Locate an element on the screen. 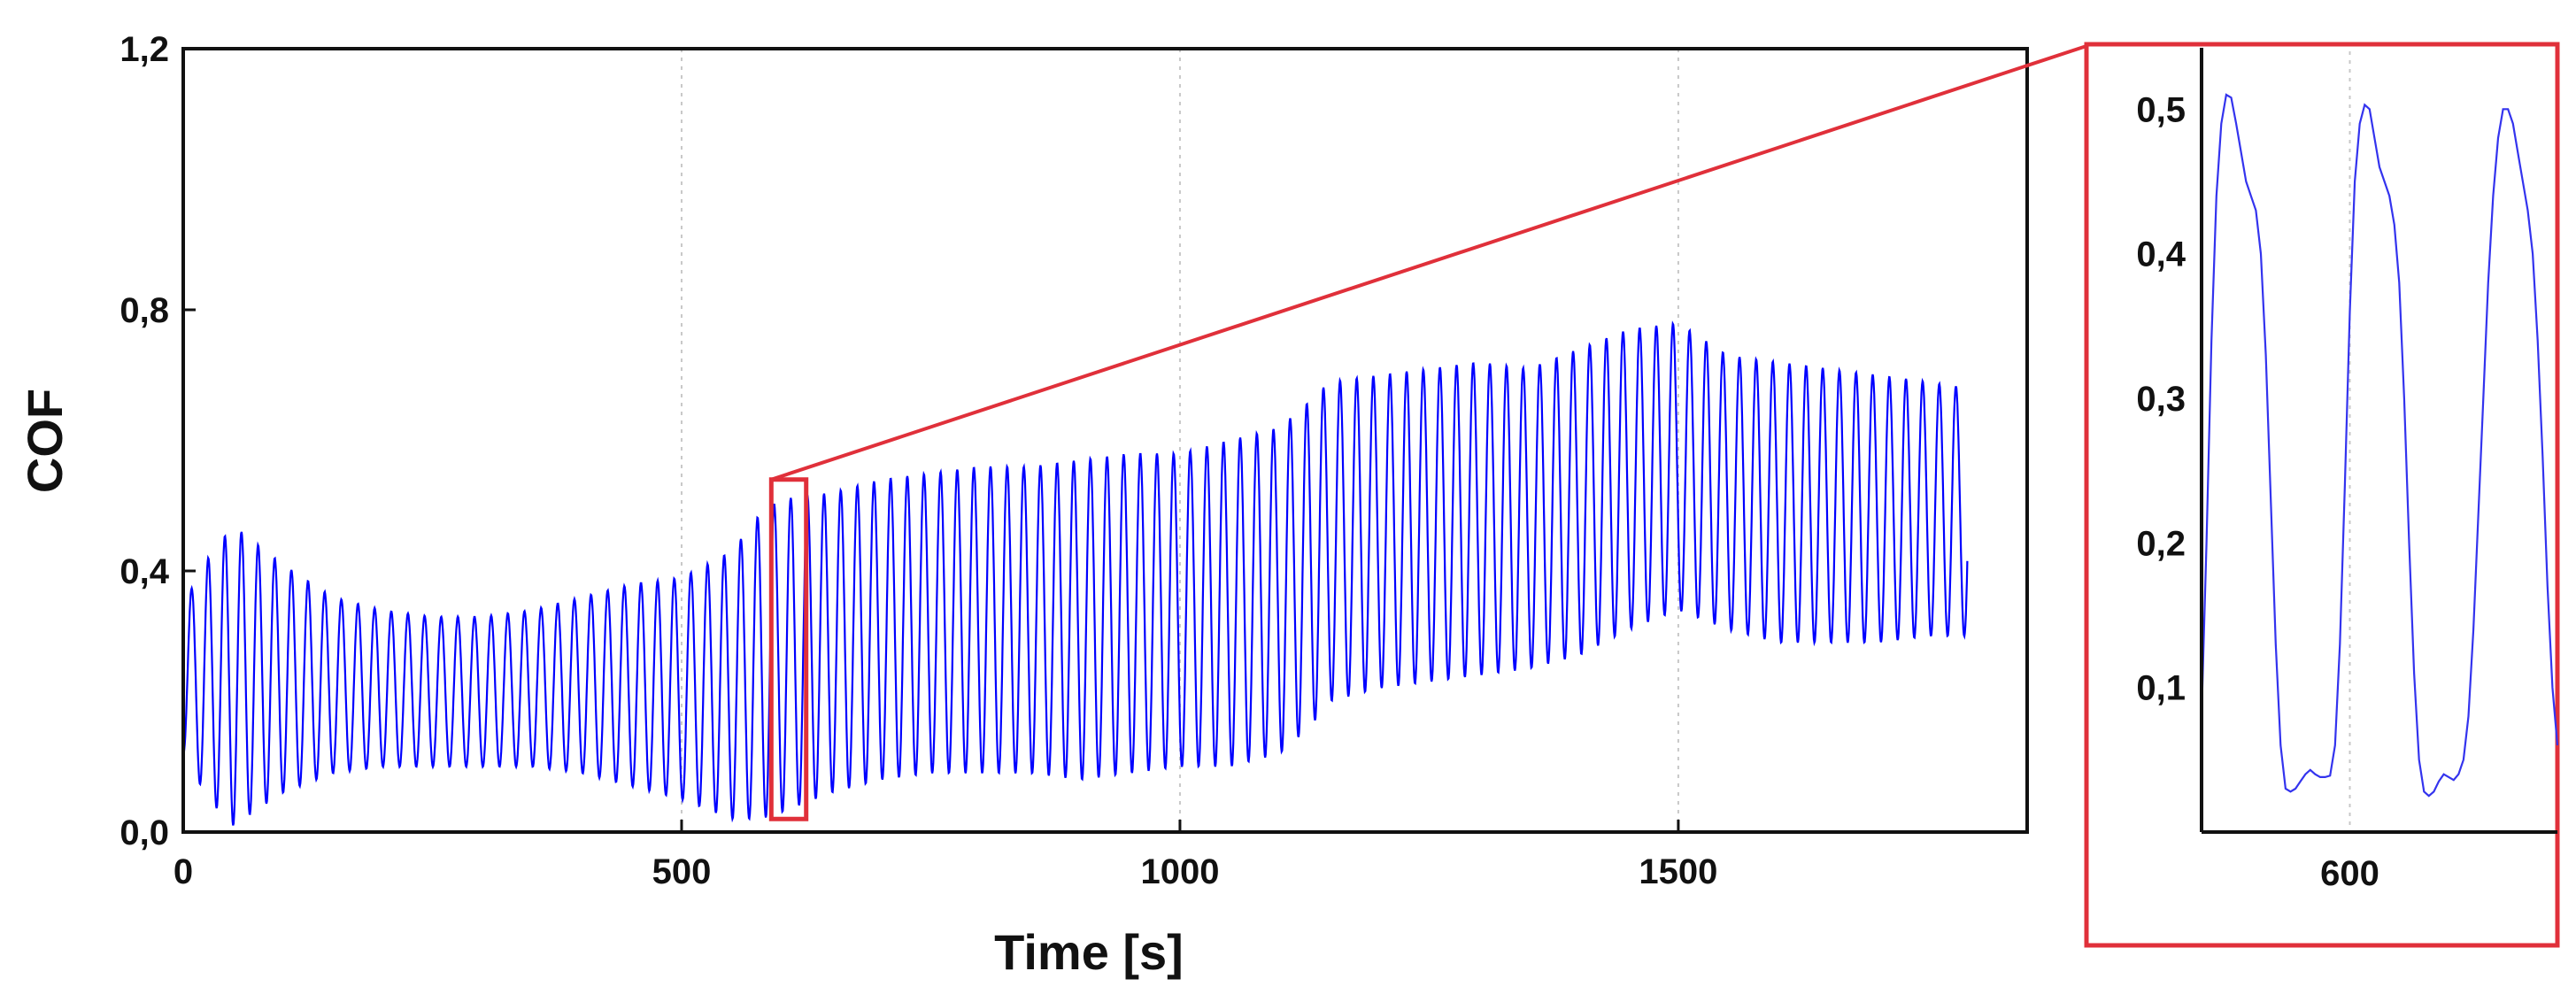 Image resolution: width=2576 pixels, height=1002 pixels. zoom-y-axis: 0,1 0,2 0,3 0,4 0,5 is located at coordinates (2161, 398).